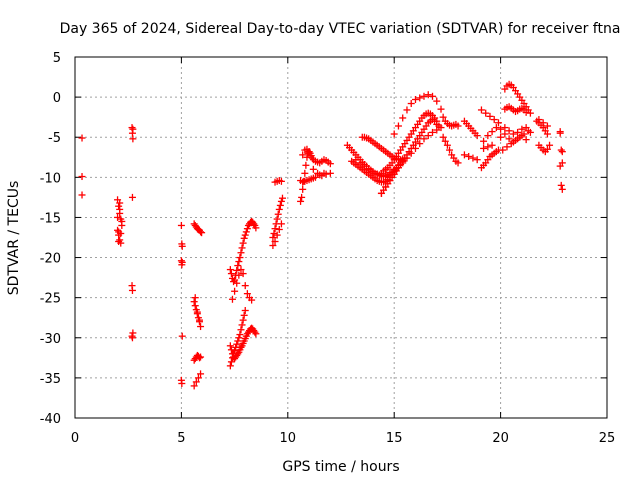  What do you see at coordinates (75, 438) in the screenshot?
I see `x-tick-label: 0` at bounding box center [75, 438].